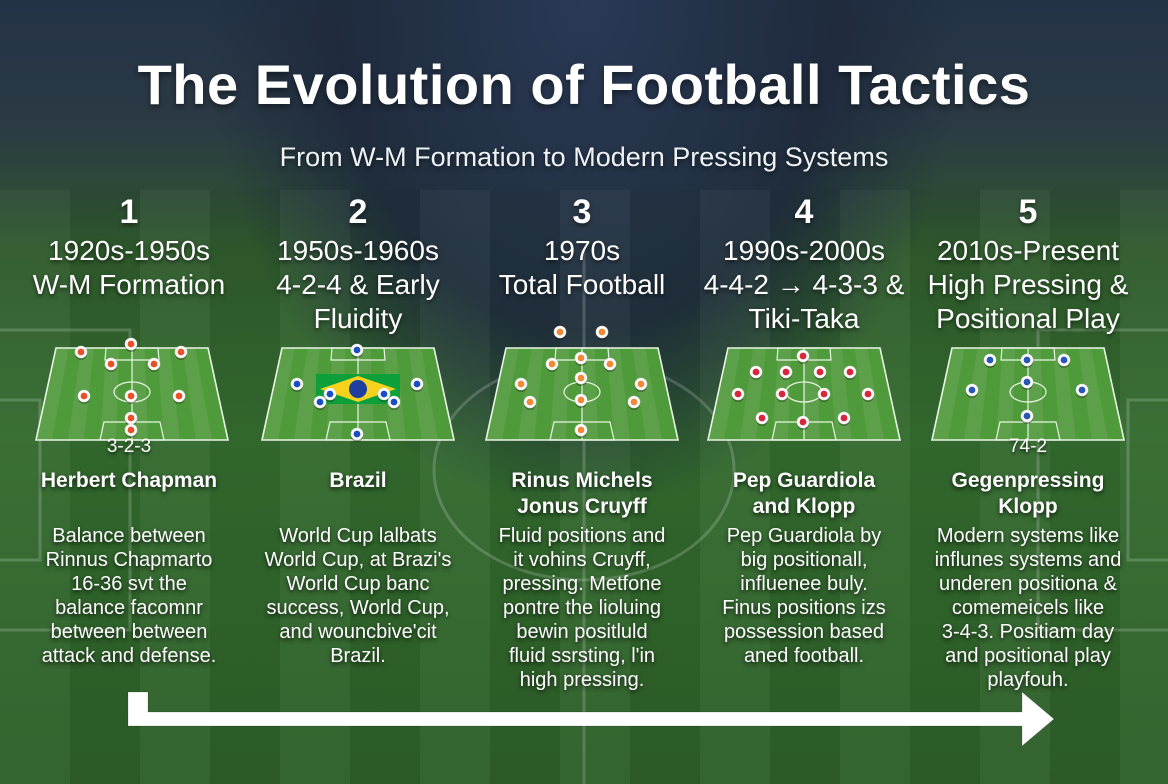 This screenshot has width=1168, height=784. I want to click on page-title: The Evolution of Football Tactics, so click(584, 84).